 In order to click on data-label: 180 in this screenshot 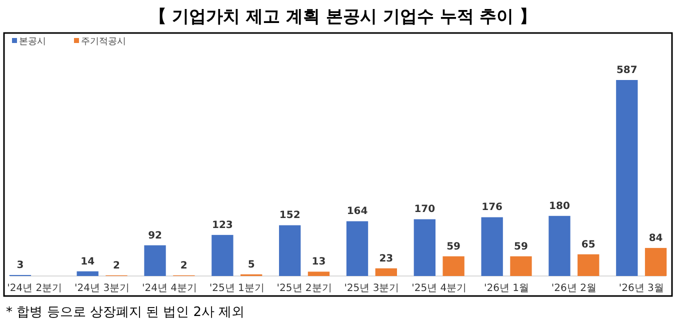, I will do `click(559, 206)`.